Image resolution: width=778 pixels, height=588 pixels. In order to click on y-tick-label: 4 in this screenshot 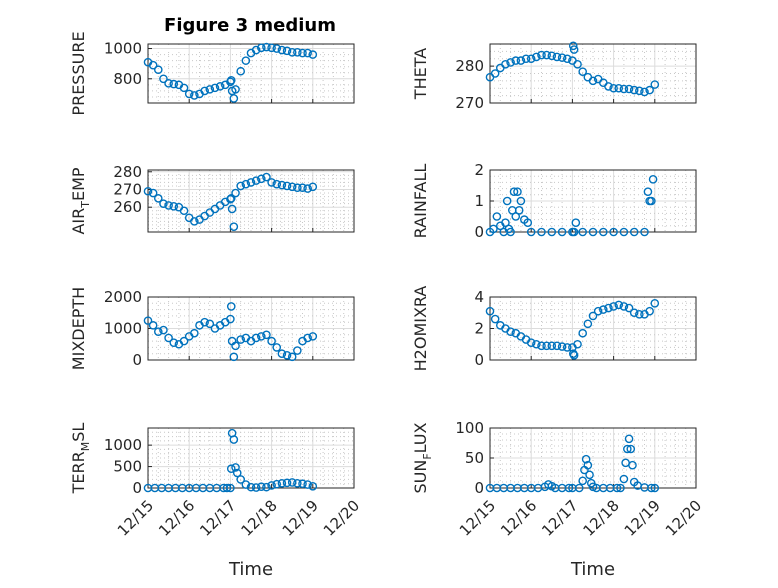, I will do `click(479, 297)`.